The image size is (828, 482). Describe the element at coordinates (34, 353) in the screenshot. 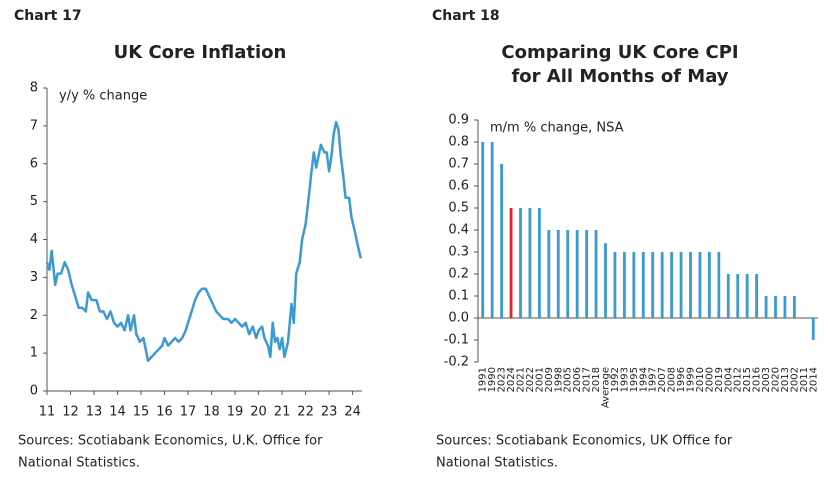

I see `y-tick-label: 1` at that location.